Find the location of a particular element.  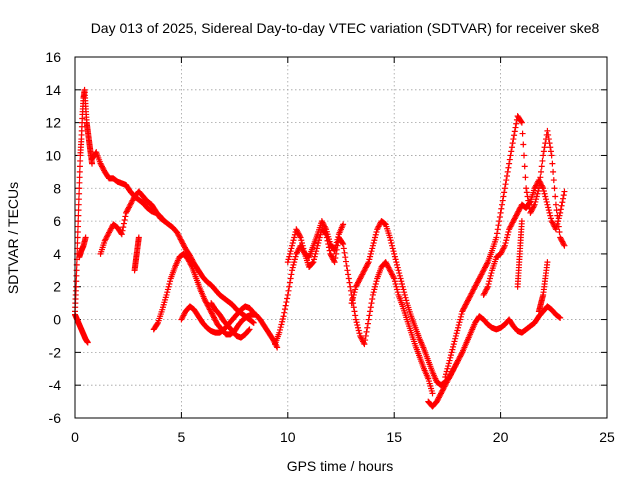

y-tick-label: 2 is located at coordinates (57, 287).